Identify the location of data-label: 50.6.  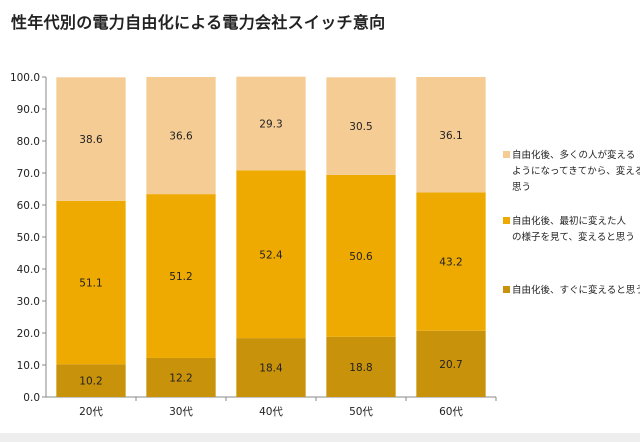
(361, 257).